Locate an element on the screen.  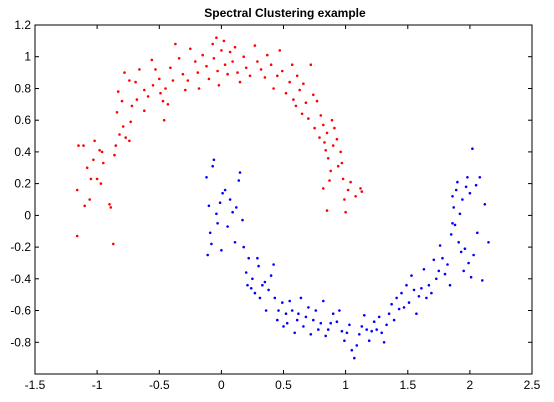
x-tick-label: 0 is located at coordinates (221, 385).